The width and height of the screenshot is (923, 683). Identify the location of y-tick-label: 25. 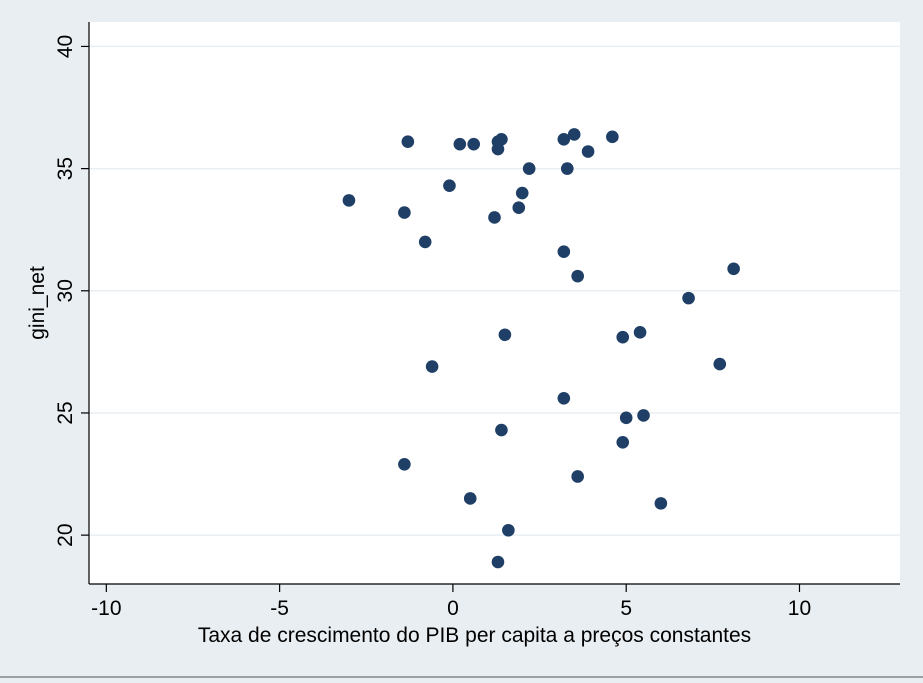
(65, 412).